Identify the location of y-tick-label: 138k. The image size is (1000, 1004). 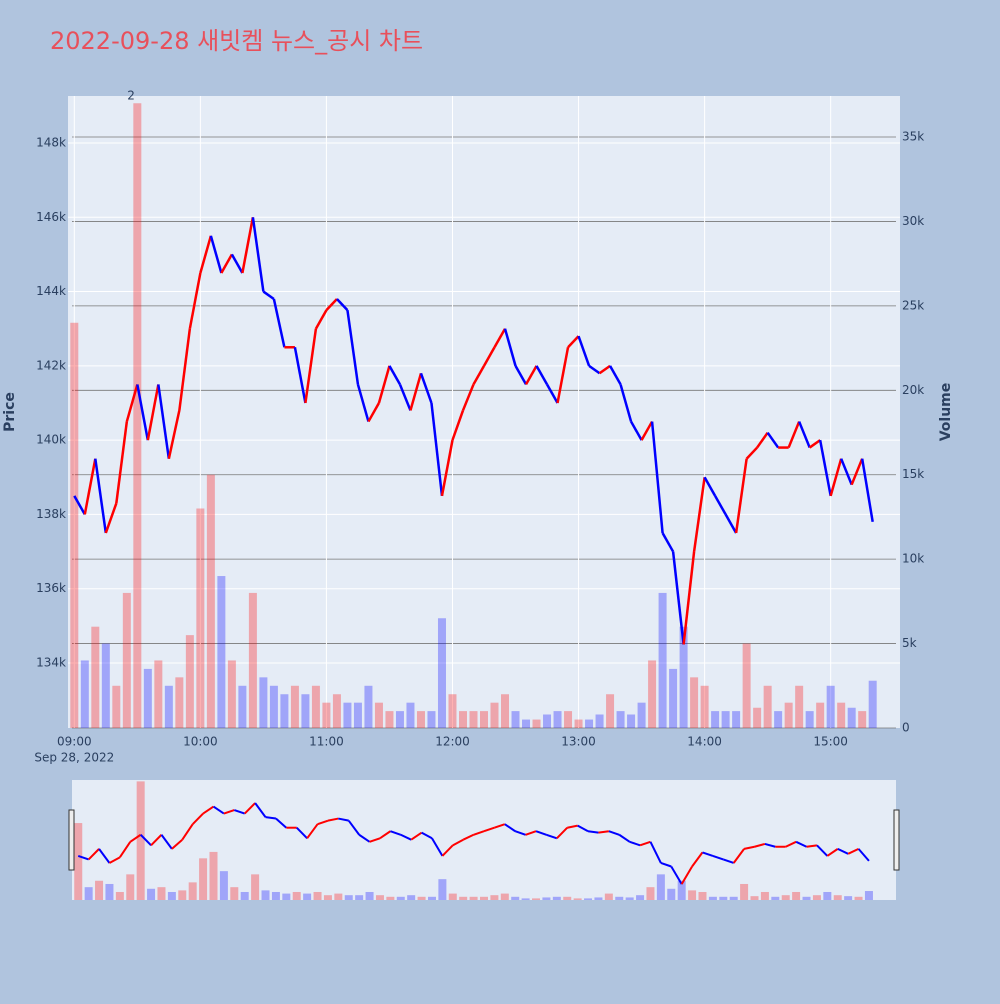
(51, 514).